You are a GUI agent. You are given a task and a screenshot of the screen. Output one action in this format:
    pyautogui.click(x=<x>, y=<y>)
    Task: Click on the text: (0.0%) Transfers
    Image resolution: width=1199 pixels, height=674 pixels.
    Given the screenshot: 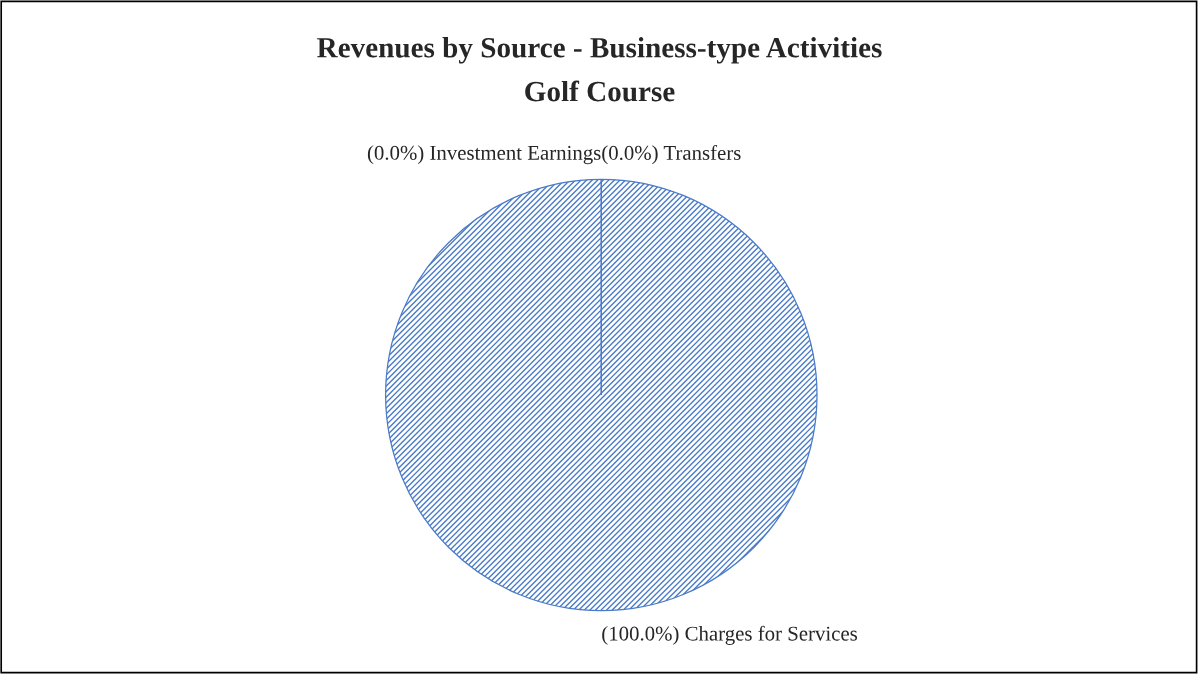 What is the action you would take?
    pyautogui.click(x=671, y=155)
    